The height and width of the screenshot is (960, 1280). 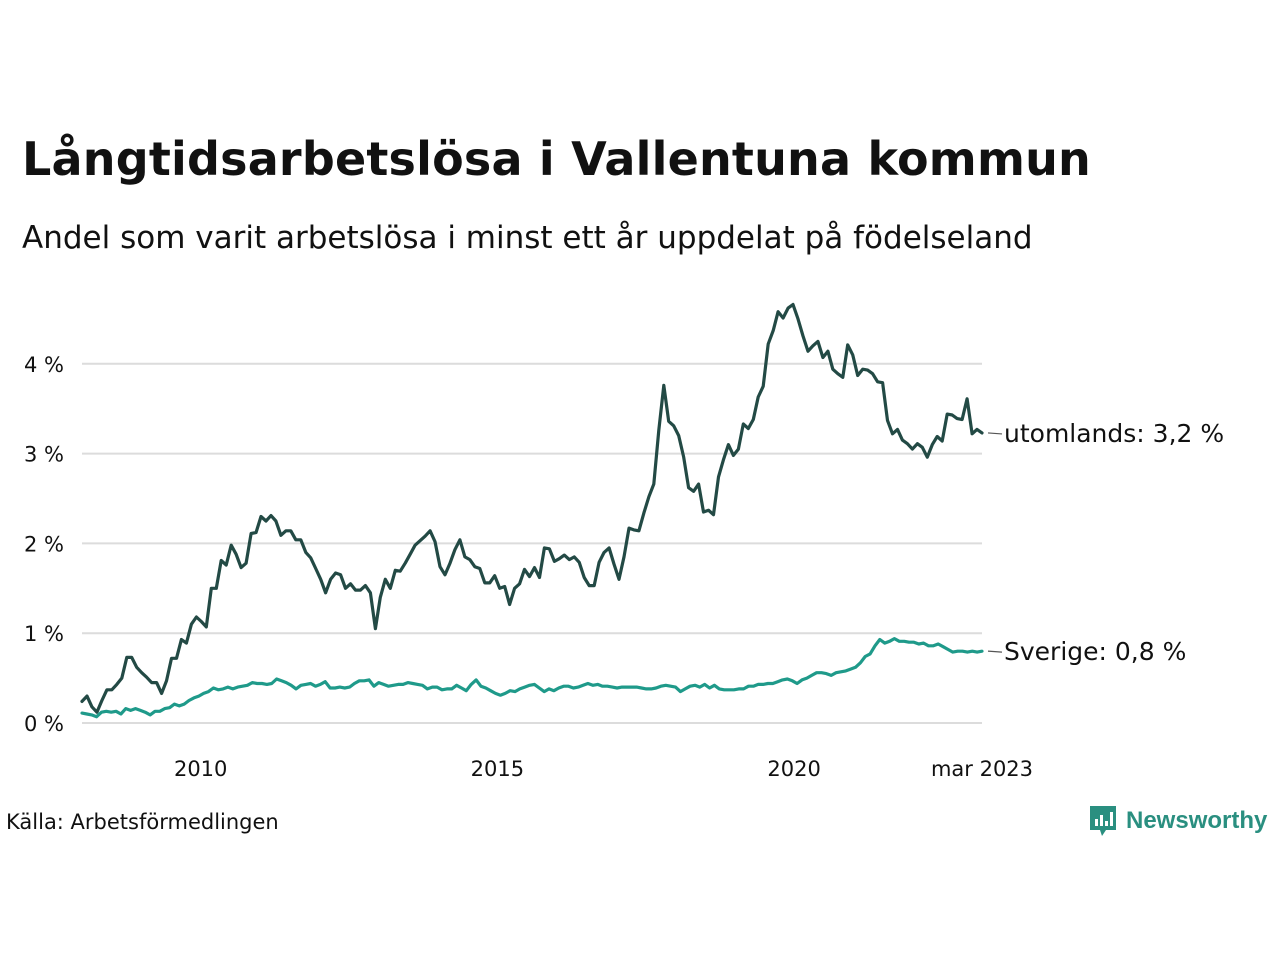 I want to click on end-label-sverige: Sverige: 0,8 %, so click(x=1095, y=651).